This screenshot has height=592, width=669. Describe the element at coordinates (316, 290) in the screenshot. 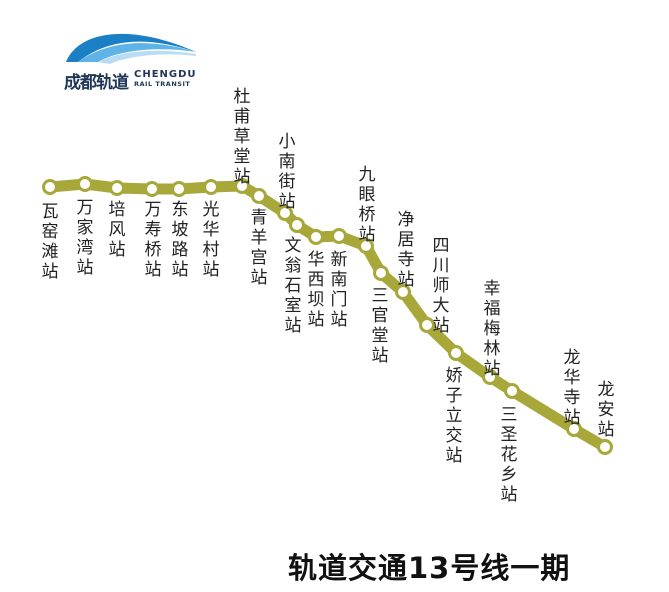

I see `station-label: 华西坝站` at that location.